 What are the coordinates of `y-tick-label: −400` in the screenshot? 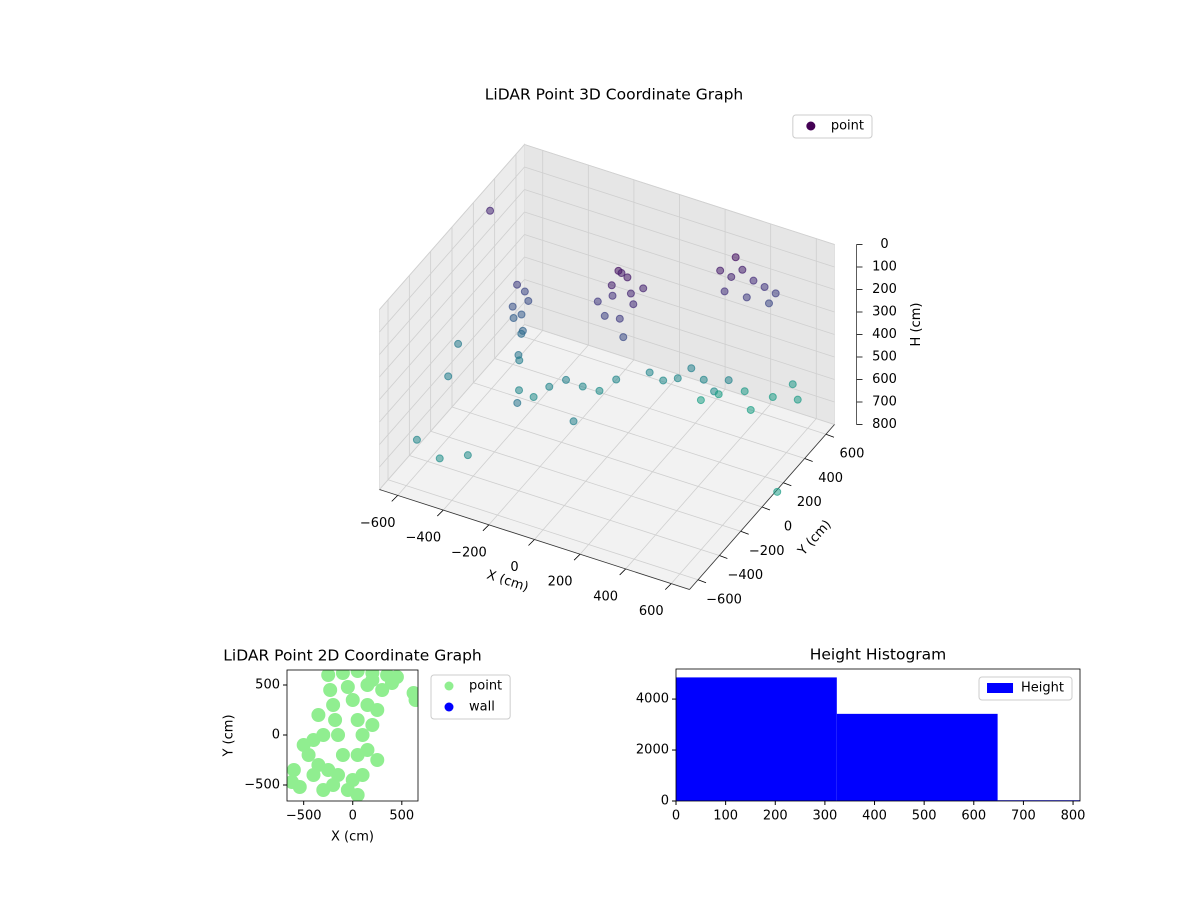 It's located at (745, 575).